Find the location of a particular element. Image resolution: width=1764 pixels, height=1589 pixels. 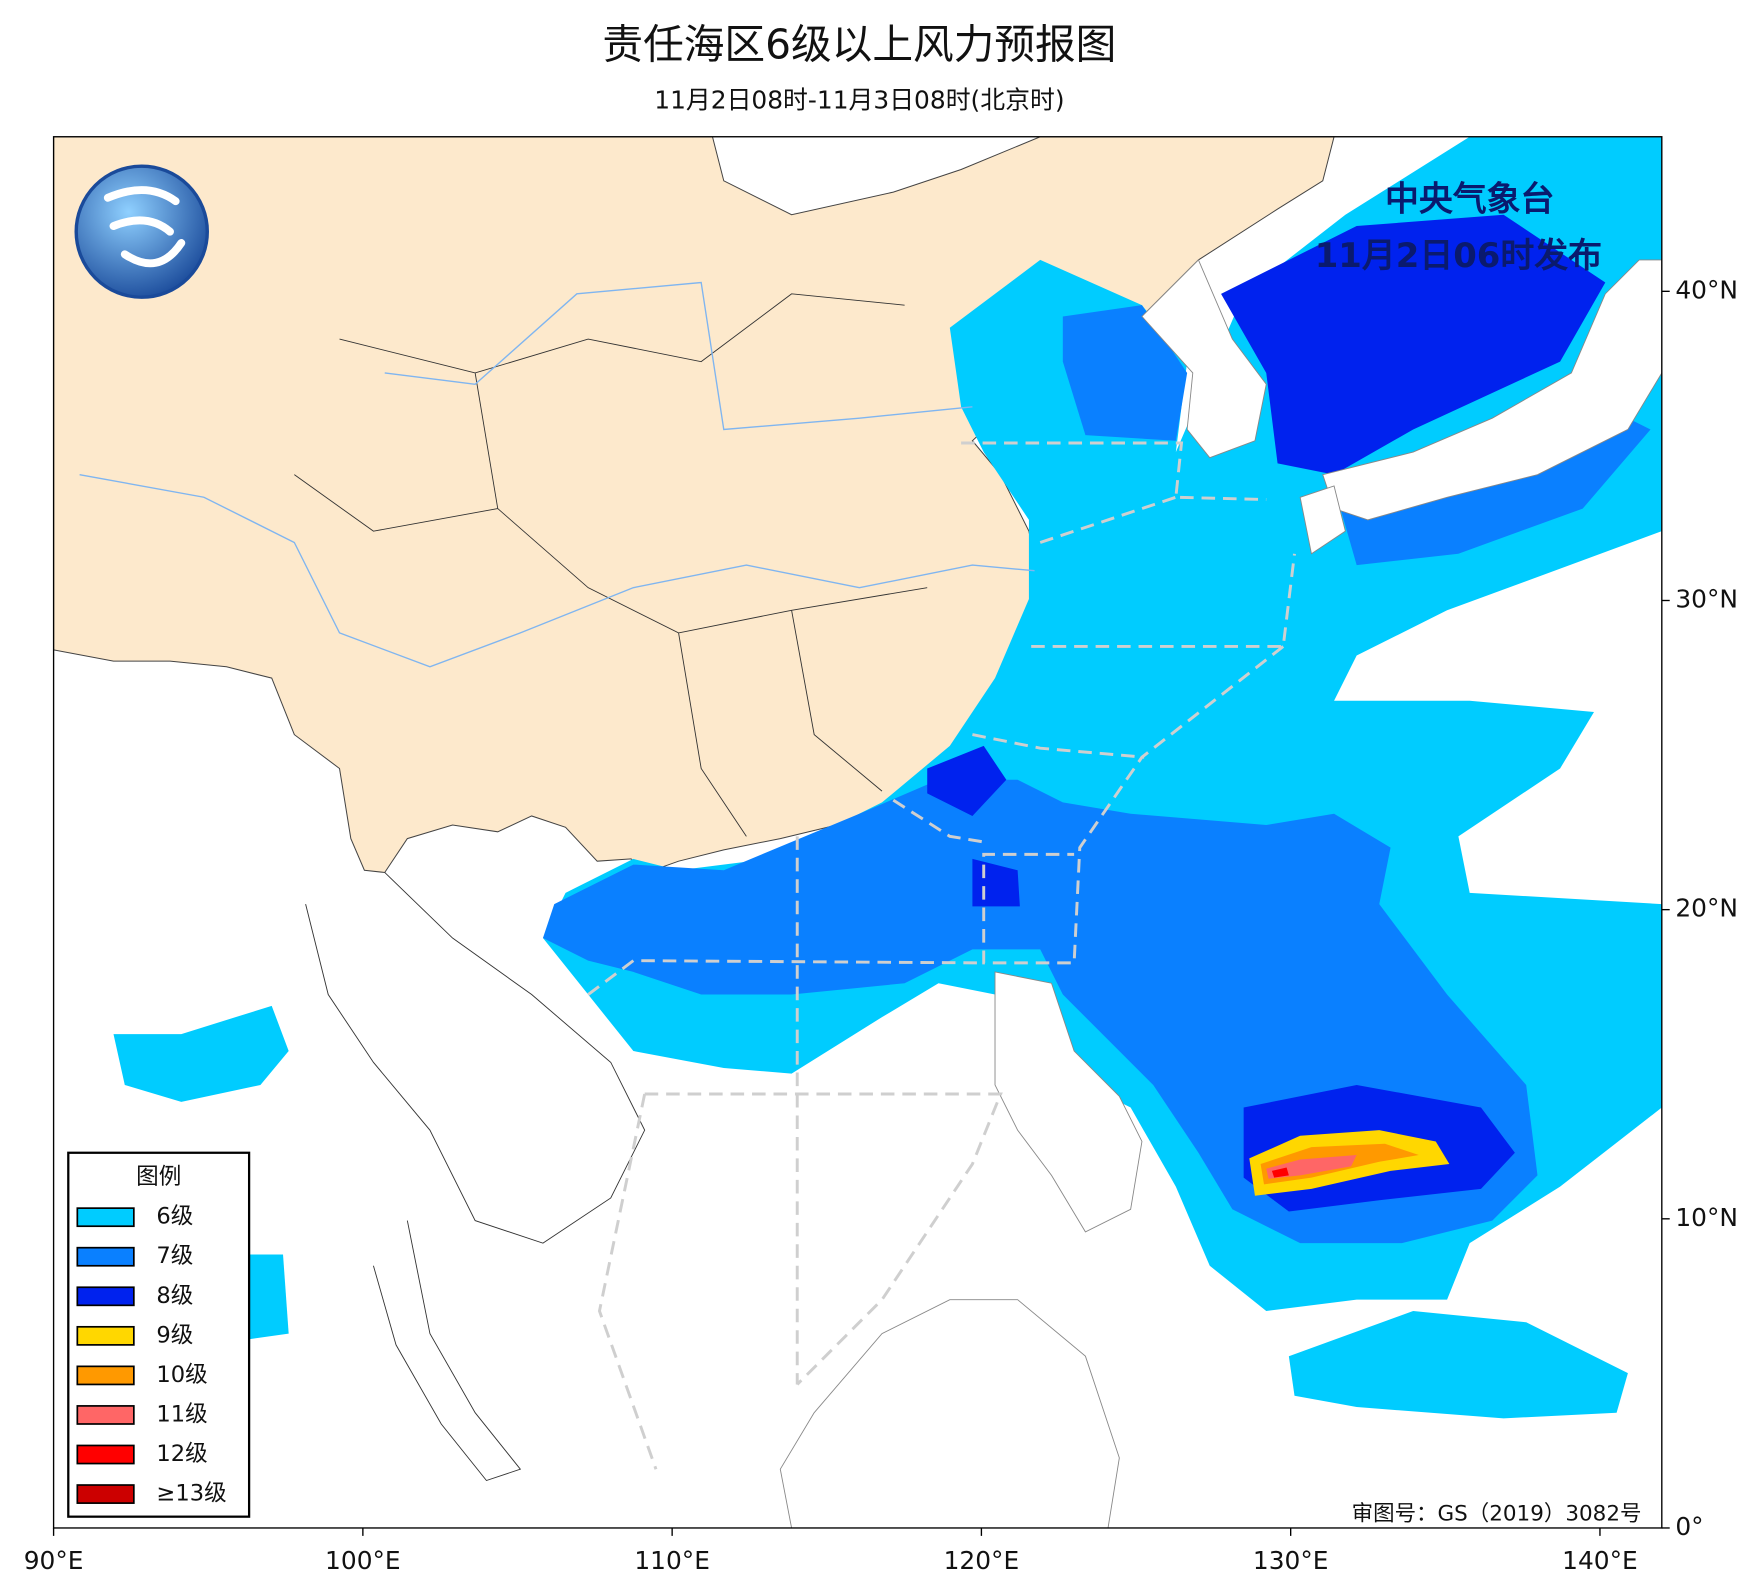

x-tick-label: 110°E is located at coordinates (672, 1560).